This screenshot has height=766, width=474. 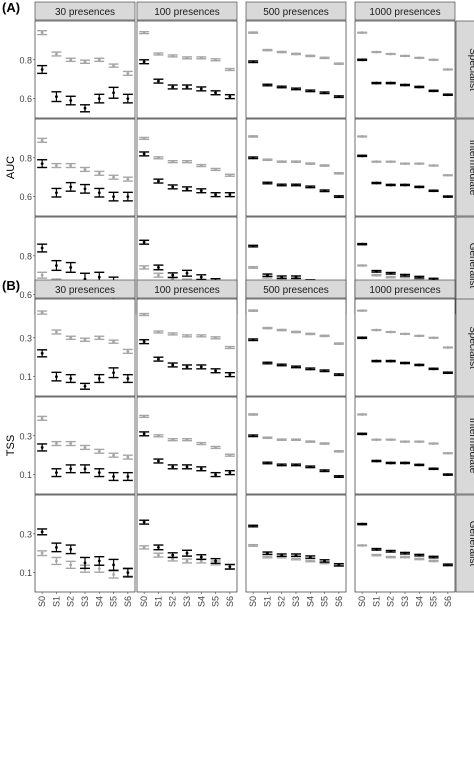 What do you see at coordinates (187, 601) in the screenshot?
I see `x-tick-label-1-1-3: S3` at bounding box center [187, 601].